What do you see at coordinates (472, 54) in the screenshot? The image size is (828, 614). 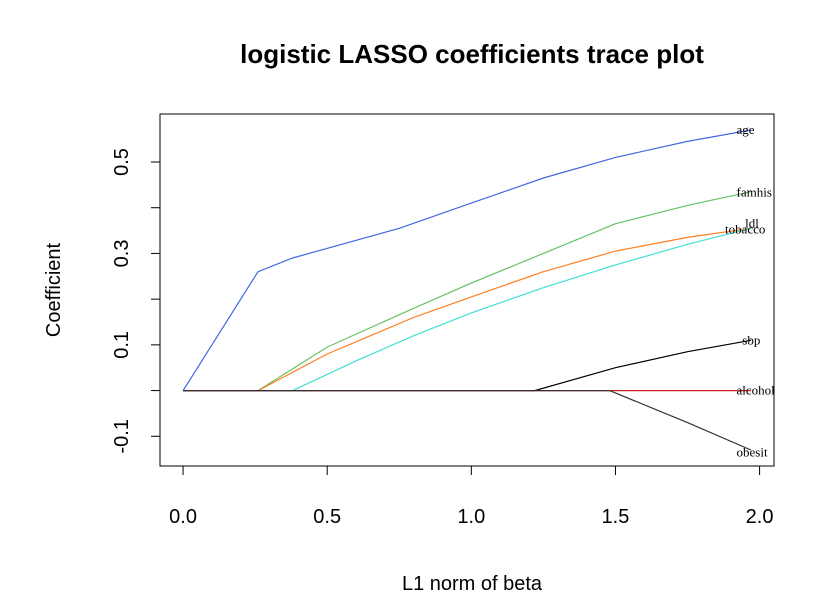 I see `chart-title: logistic LASSO coefficients trace plot` at bounding box center [472, 54].